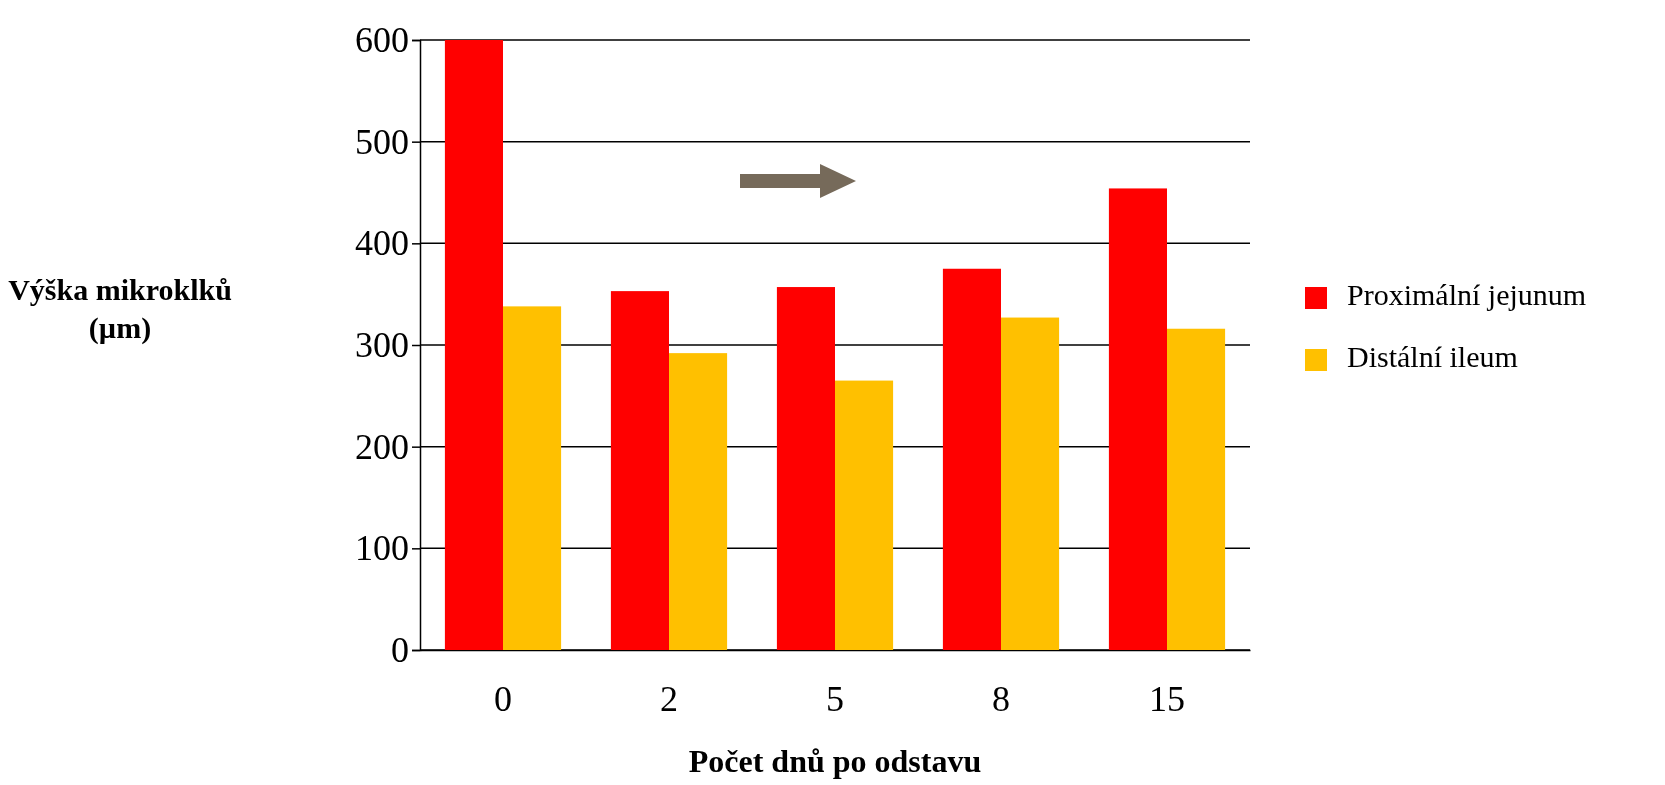 This screenshot has width=1665, height=785. What do you see at coordinates (120, 309) in the screenshot?
I see `y-axis-title: Výška mikroklků (µm)` at bounding box center [120, 309].